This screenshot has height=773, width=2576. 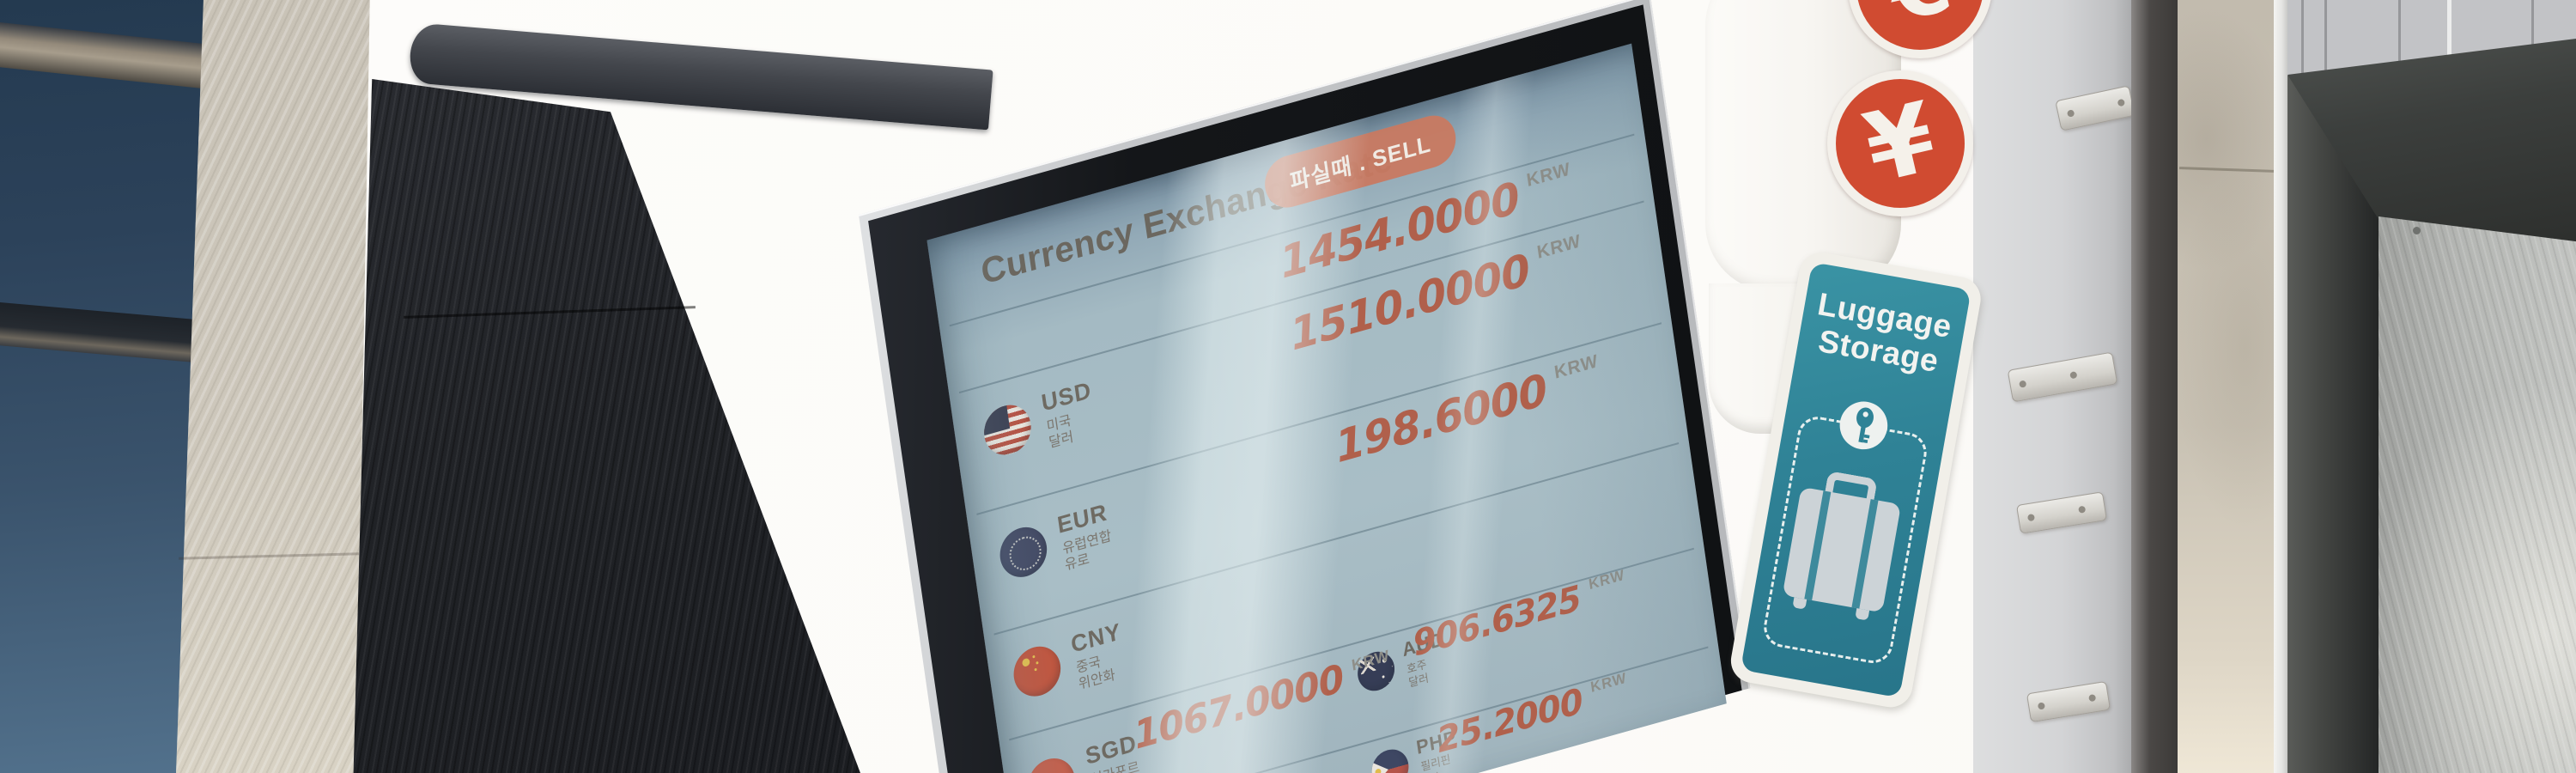 I want to click on glass-curtain-wall, so click(x=102, y=386).